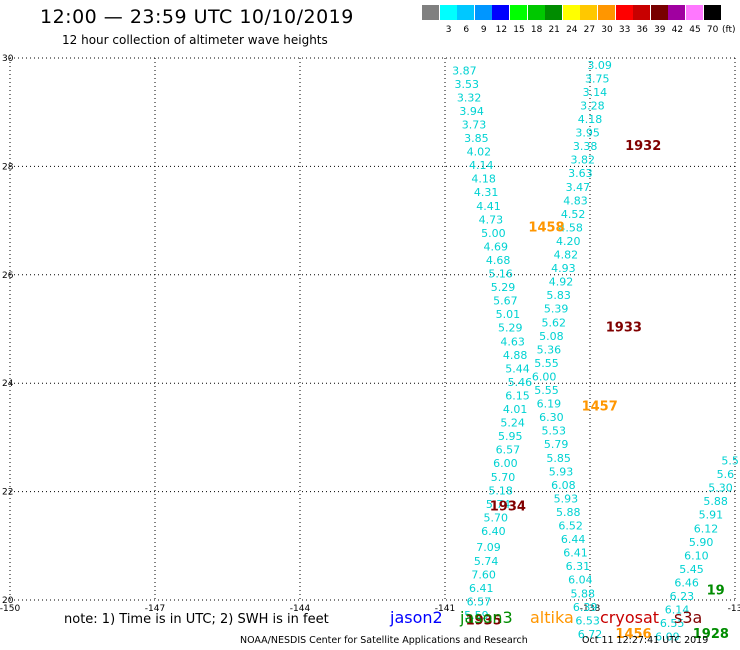  I want to click on wave-height-value: 4.58, so click(570, 227).